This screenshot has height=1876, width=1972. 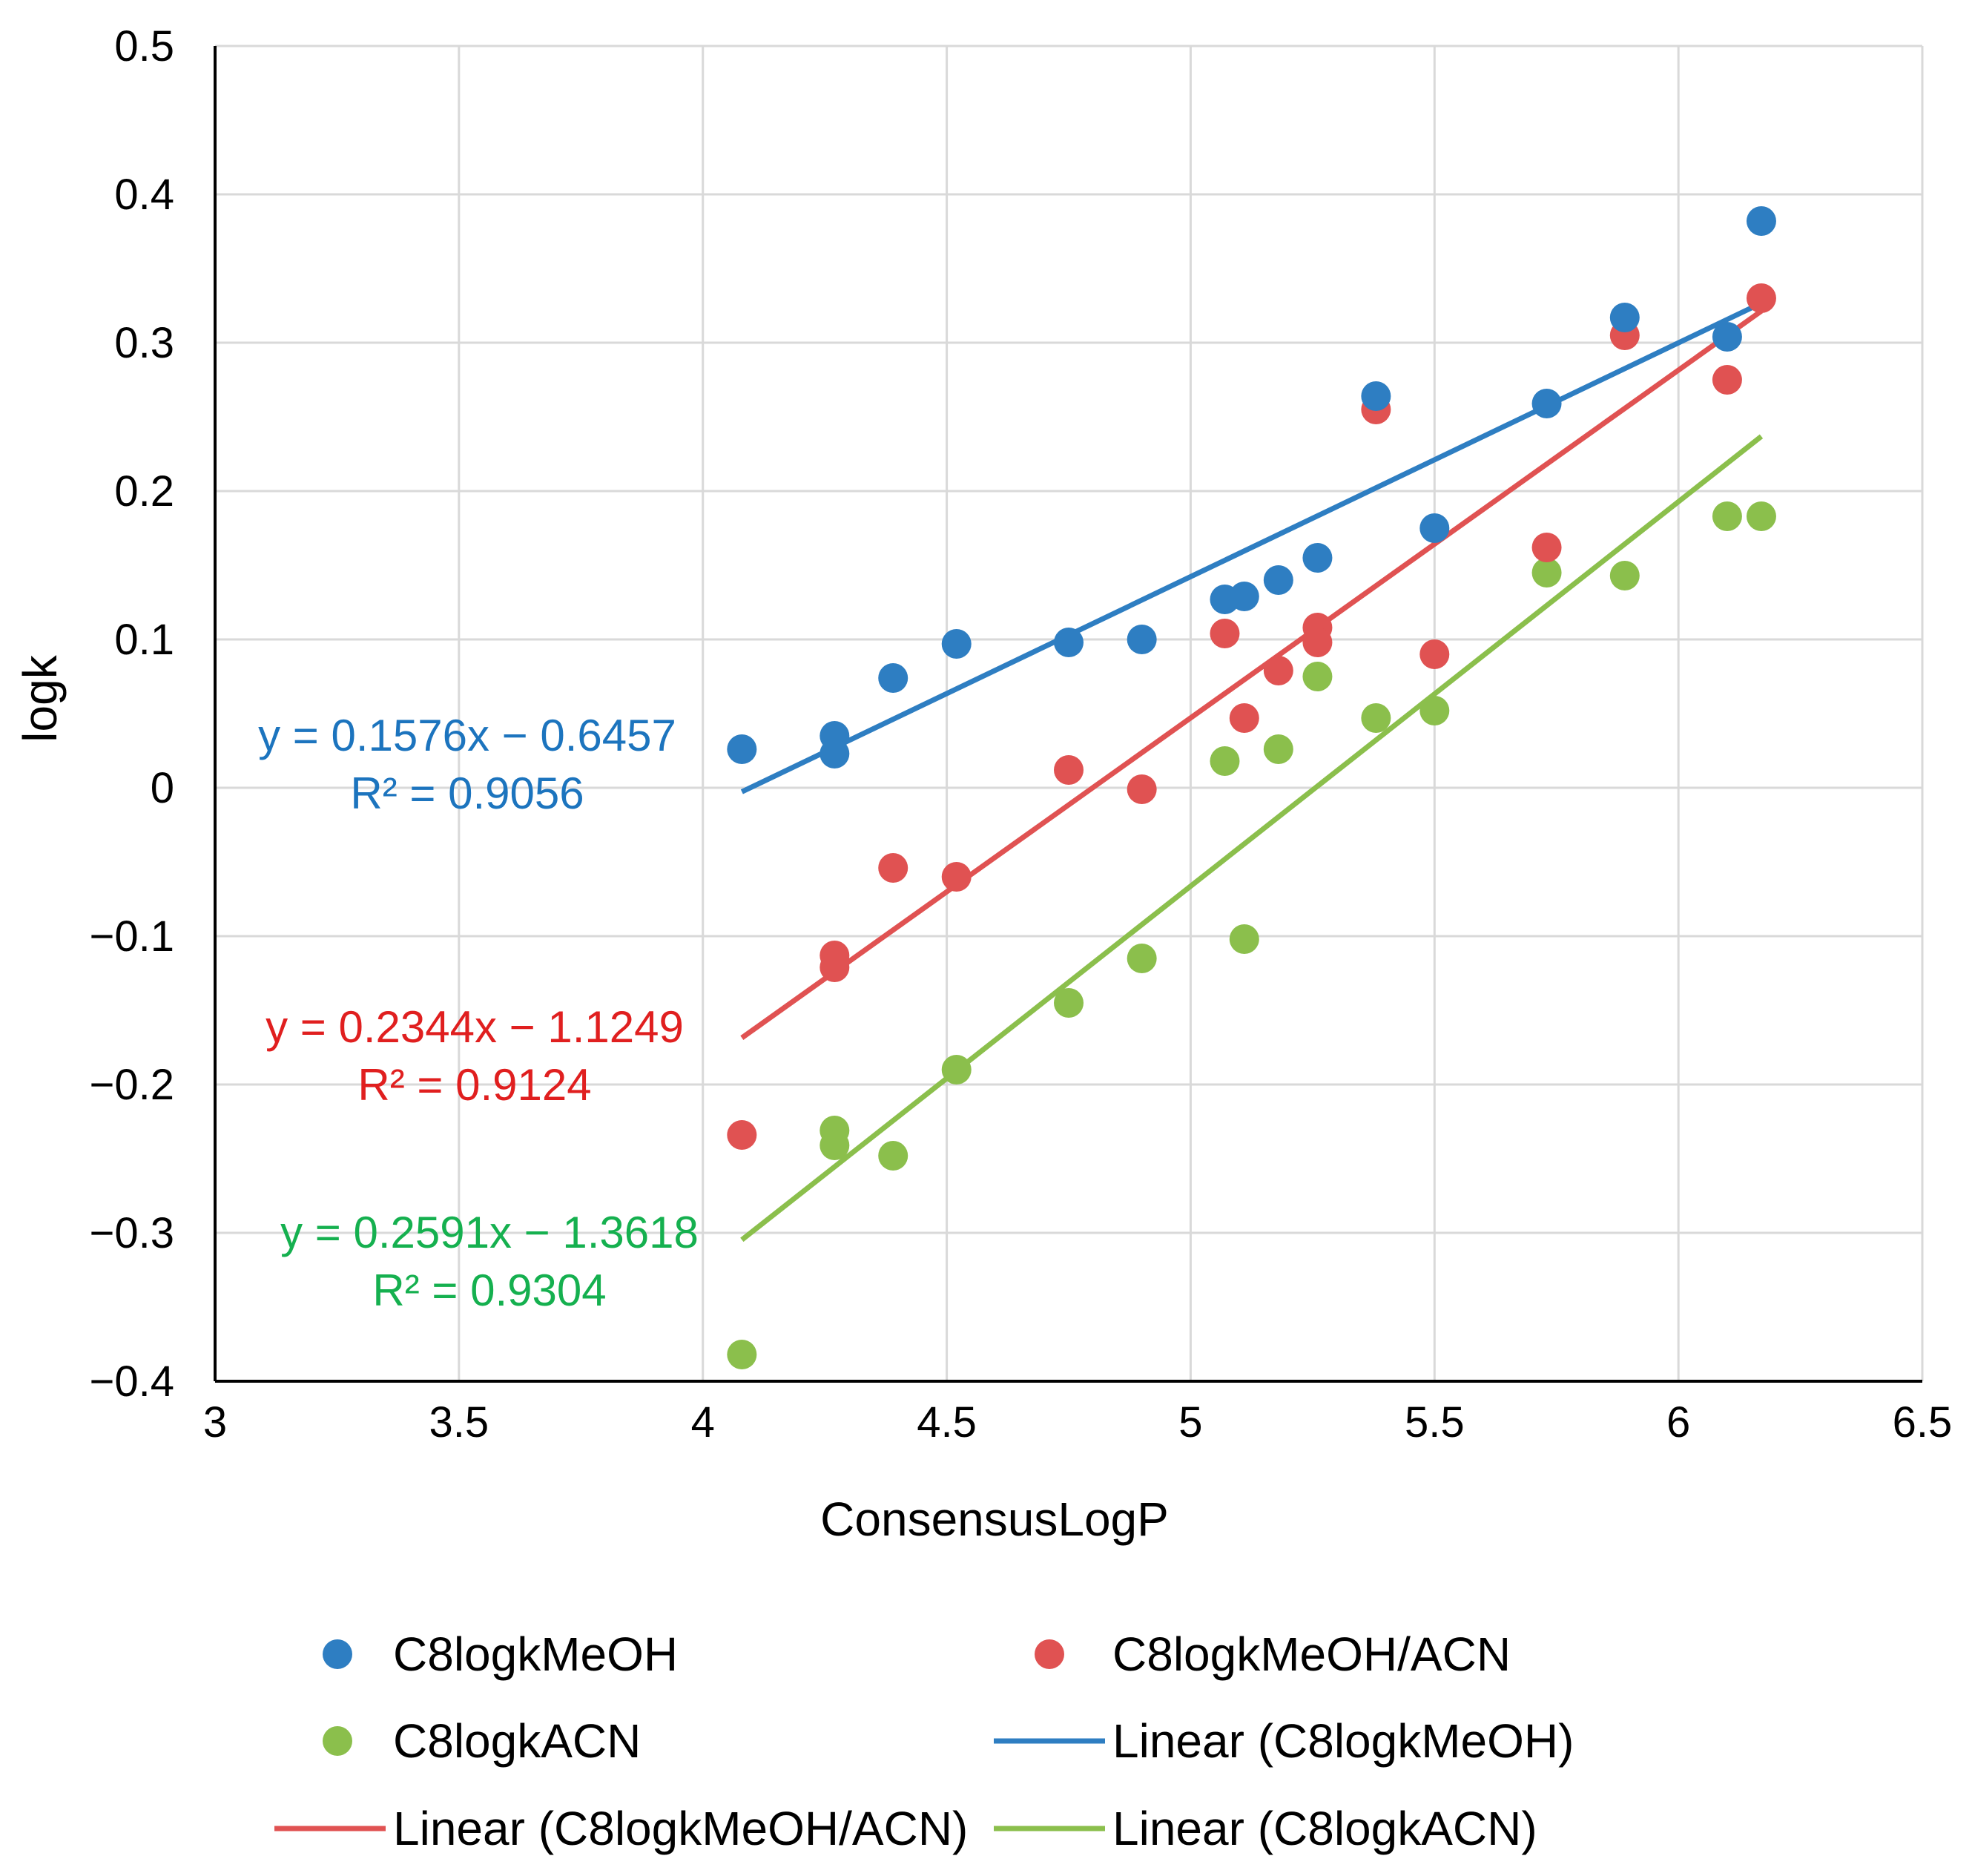 I want to click on legend-label-linear-c8logkmeoh-acn: Linear (C8logkMeOH/ACN), so click(x=680, y=1828).